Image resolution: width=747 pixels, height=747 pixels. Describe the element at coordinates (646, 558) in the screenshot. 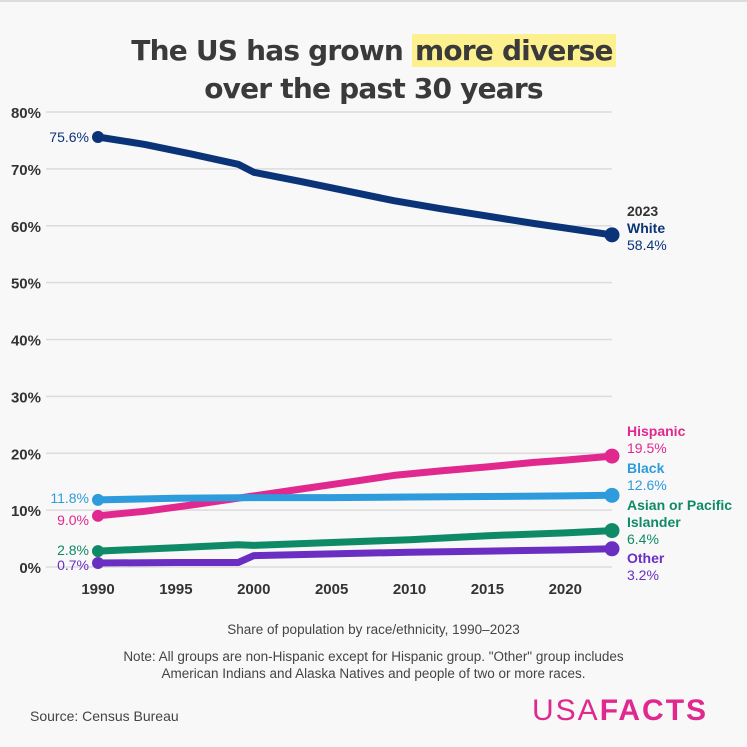

I see `series-name-label: Other` at that location.